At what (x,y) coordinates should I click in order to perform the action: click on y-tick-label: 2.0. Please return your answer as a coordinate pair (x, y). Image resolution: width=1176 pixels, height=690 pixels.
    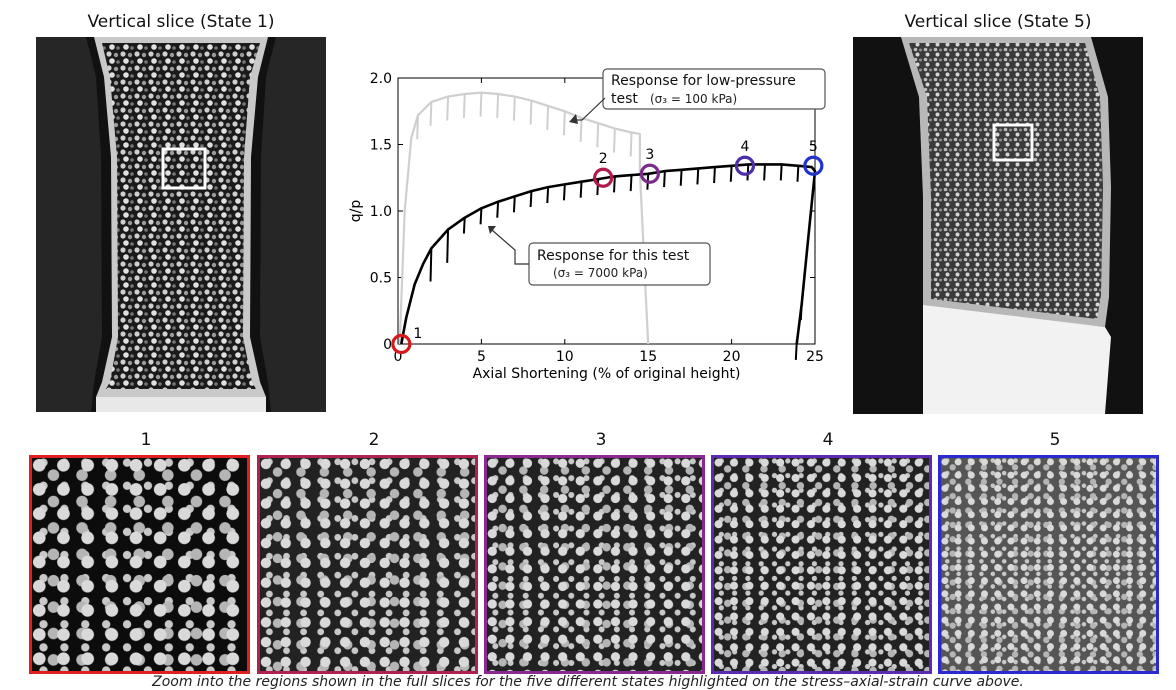
    Looking at the image, I should click on (381, 79).